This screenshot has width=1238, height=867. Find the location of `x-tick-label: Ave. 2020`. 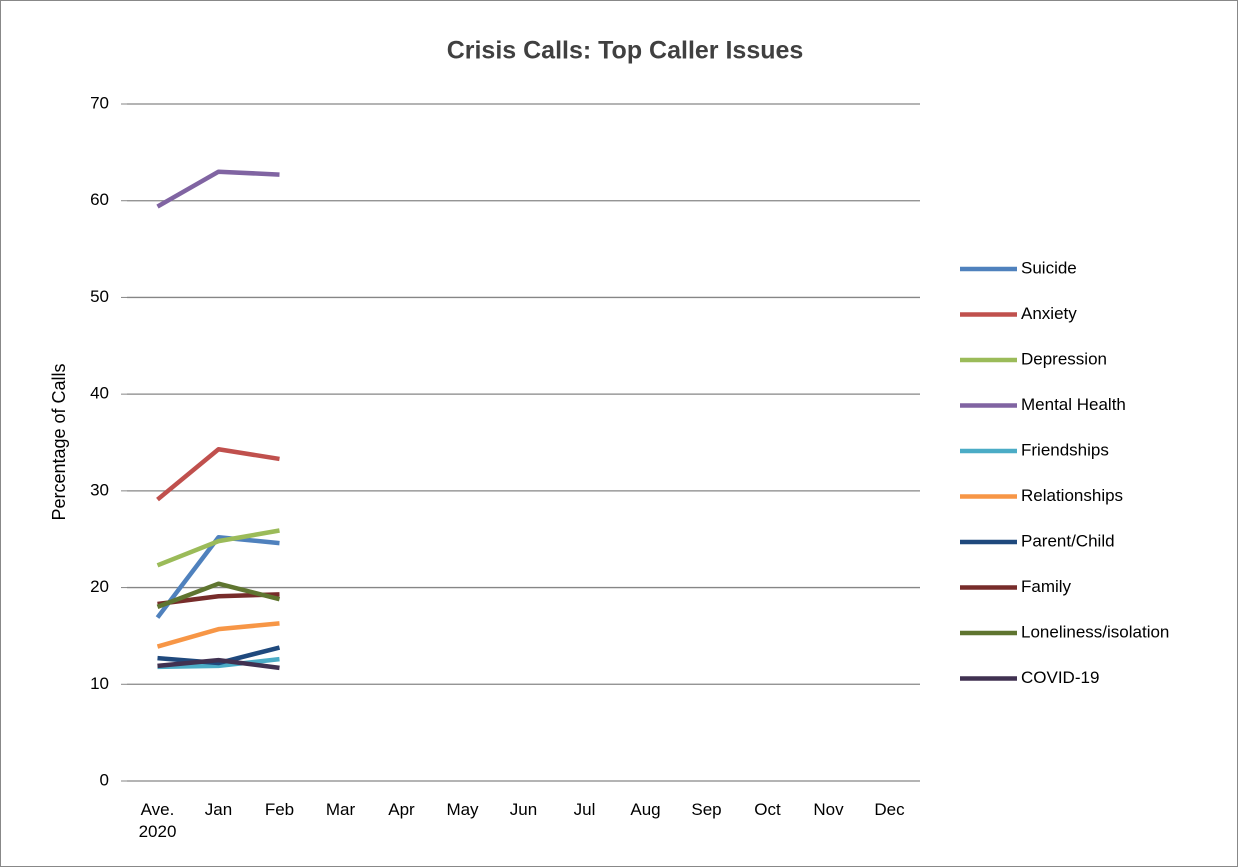

x-tick-label: Ave. 2020 is located at coordinates (157, 820).